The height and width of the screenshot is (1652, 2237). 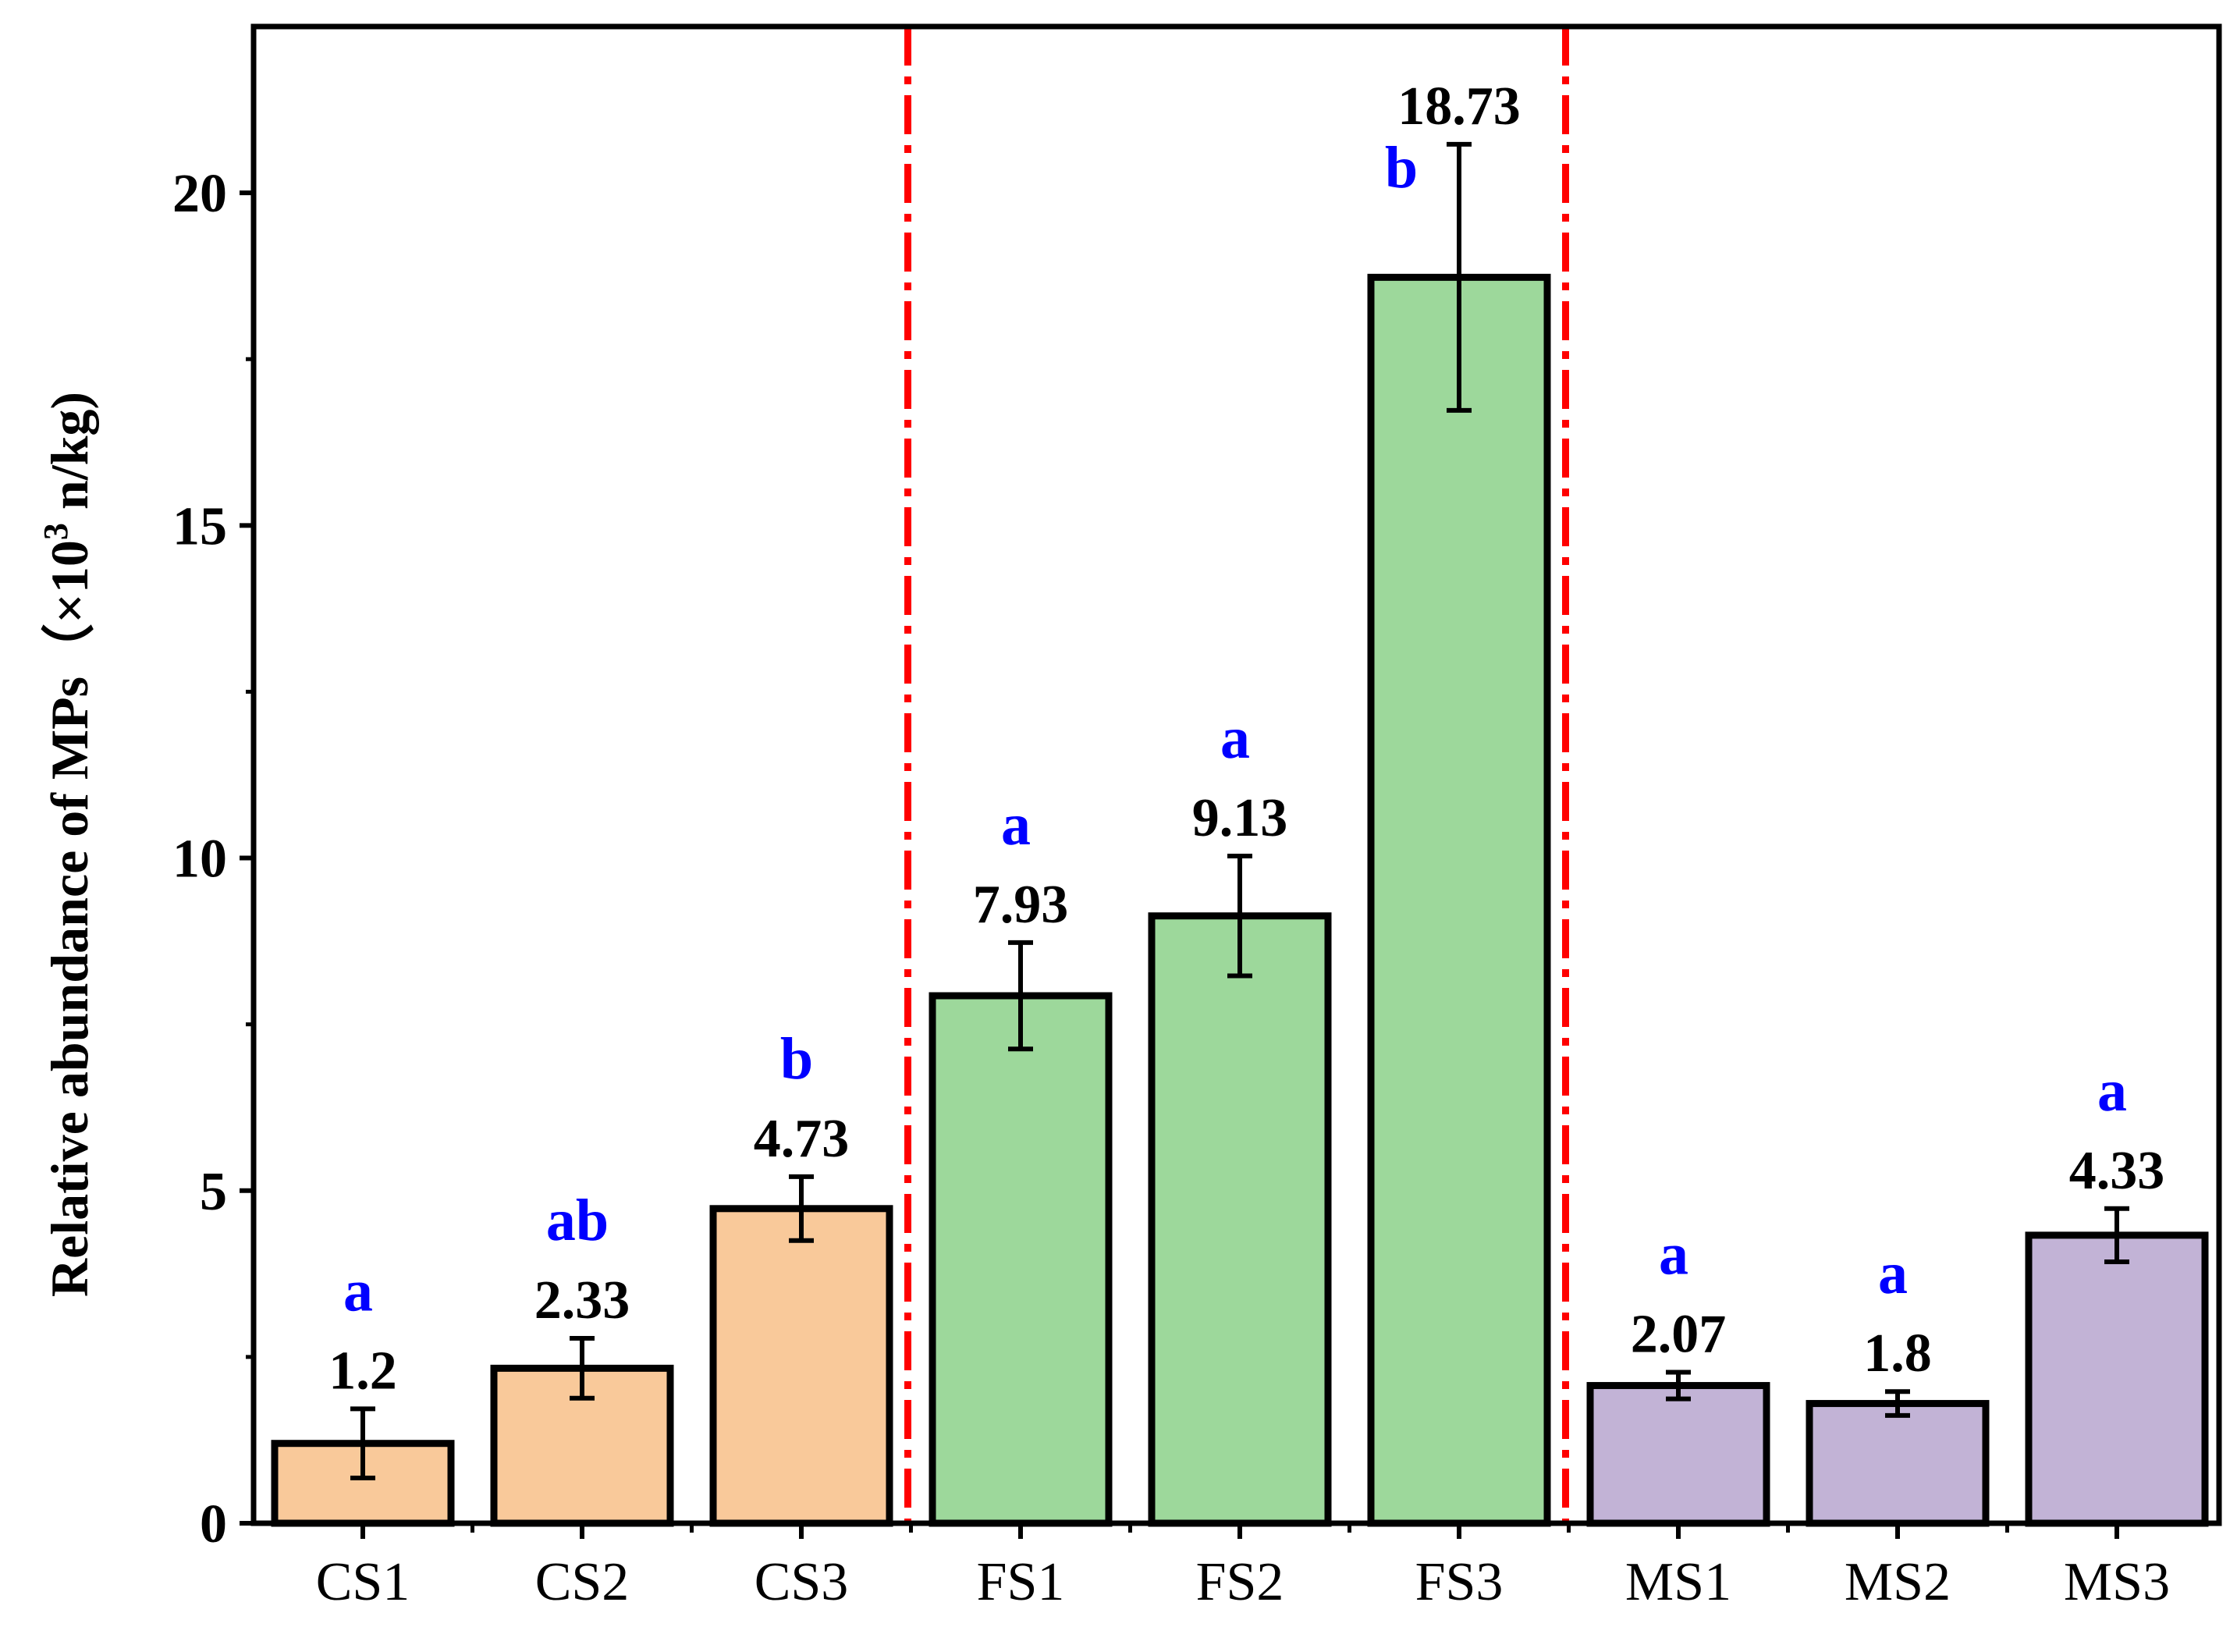 What do you see at coordinates (1459, 106) in the screenshot?
I see `value-label-FS3: 18.73` at bounding box center [1459, 106].